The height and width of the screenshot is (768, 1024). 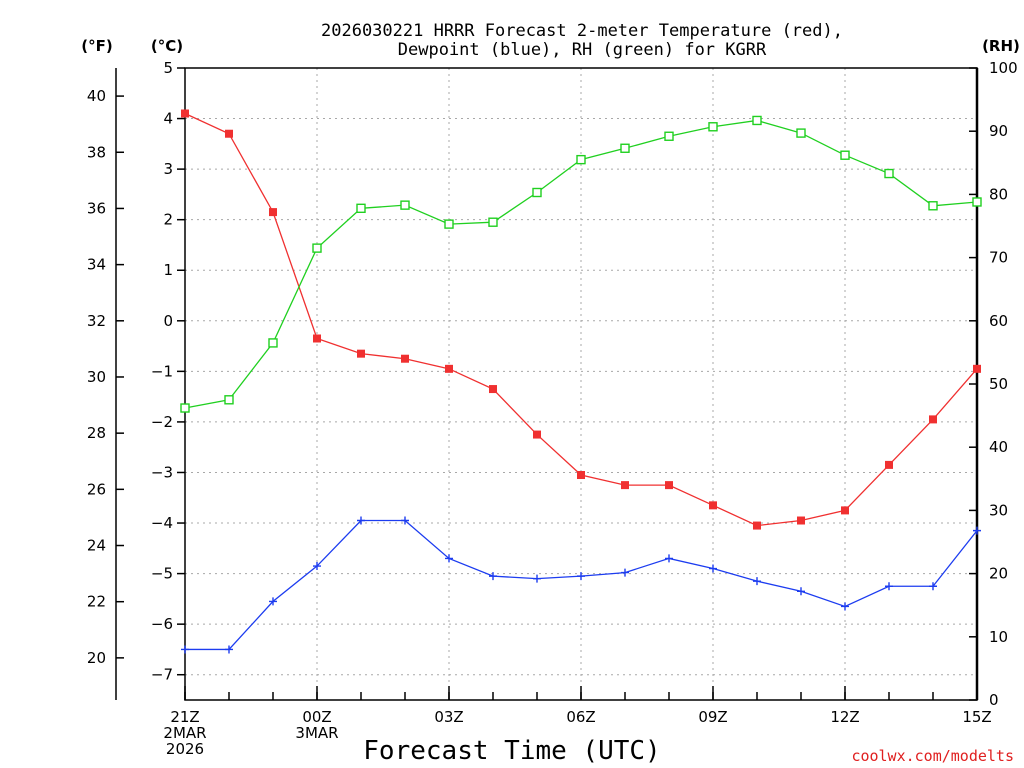 I want to click on rh-tick-label: 20, so click(x=998, y=574).